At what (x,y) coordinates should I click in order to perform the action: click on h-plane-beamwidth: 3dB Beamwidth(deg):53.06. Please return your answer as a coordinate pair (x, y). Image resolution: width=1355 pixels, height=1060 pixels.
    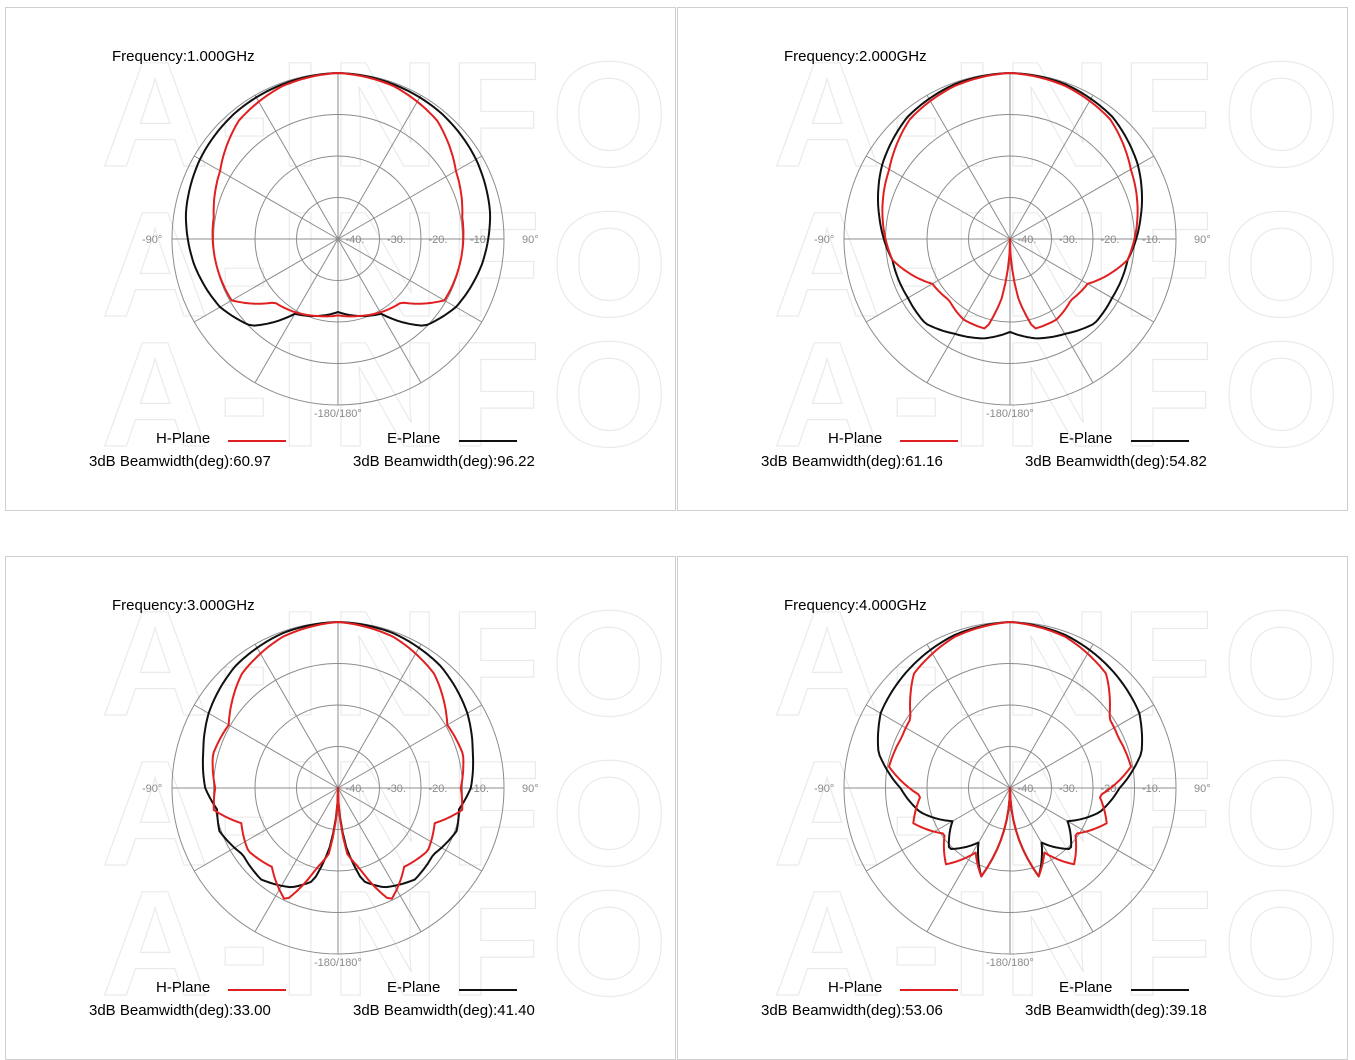
    Looking at the image, I should click on (852, 1010).